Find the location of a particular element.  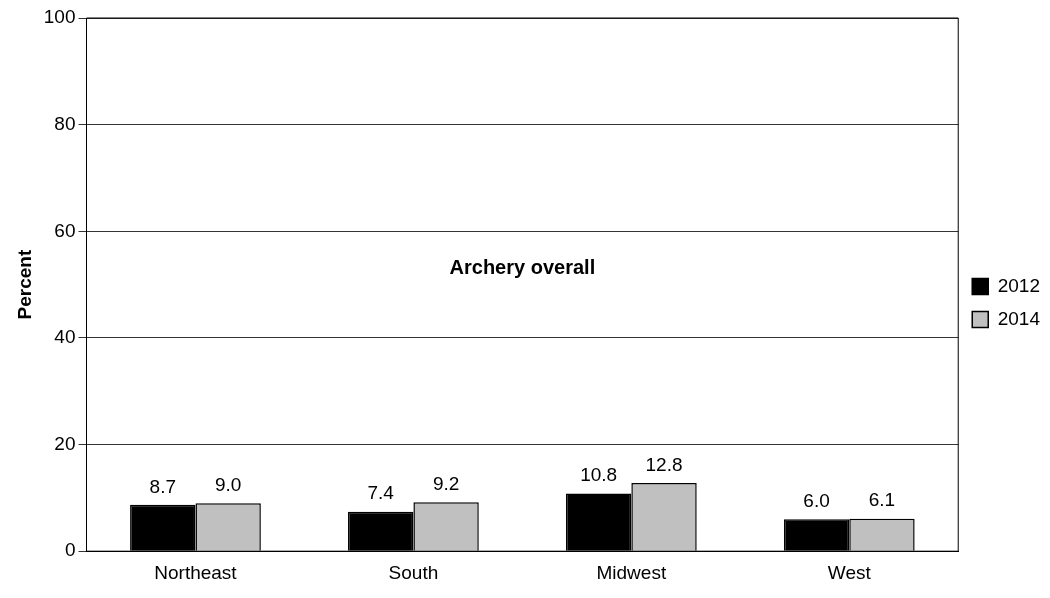

legend-label: 2012 is located at coordinates (1019, 285).